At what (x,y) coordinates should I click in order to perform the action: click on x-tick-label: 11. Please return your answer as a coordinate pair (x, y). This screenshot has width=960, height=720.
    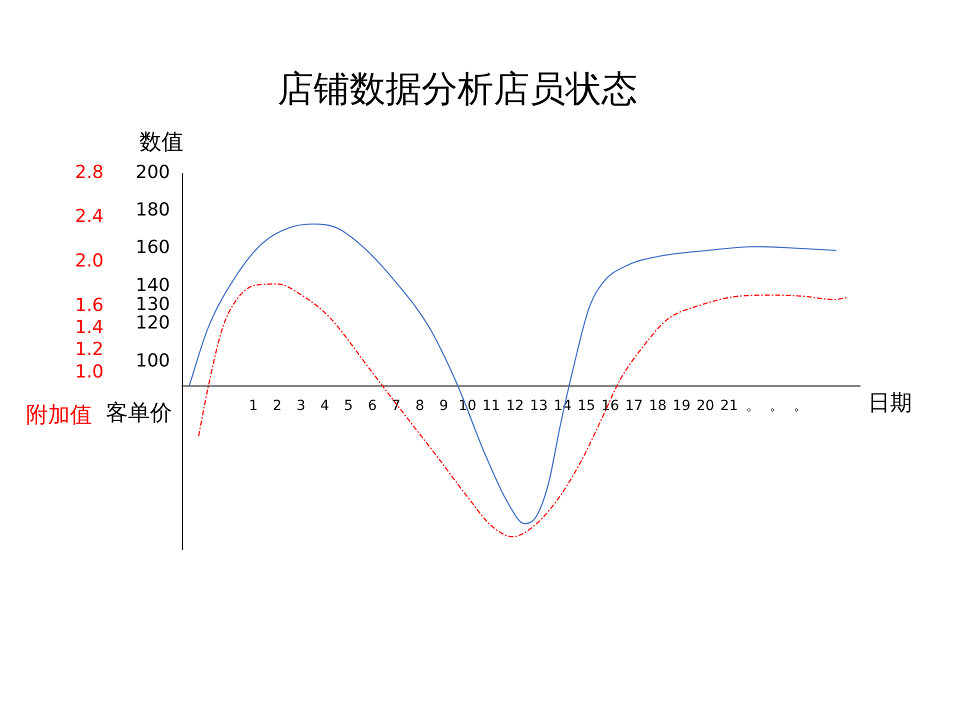
    Looking at the image, I should click on (491, 406).